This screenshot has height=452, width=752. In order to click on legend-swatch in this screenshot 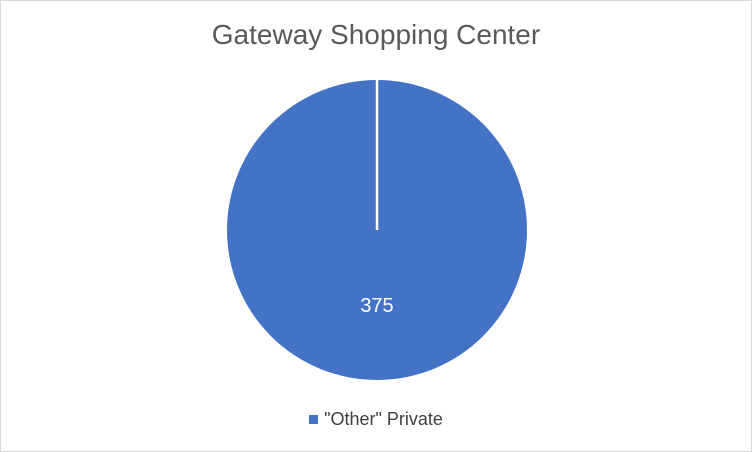, I will do `click(314, 419)`.